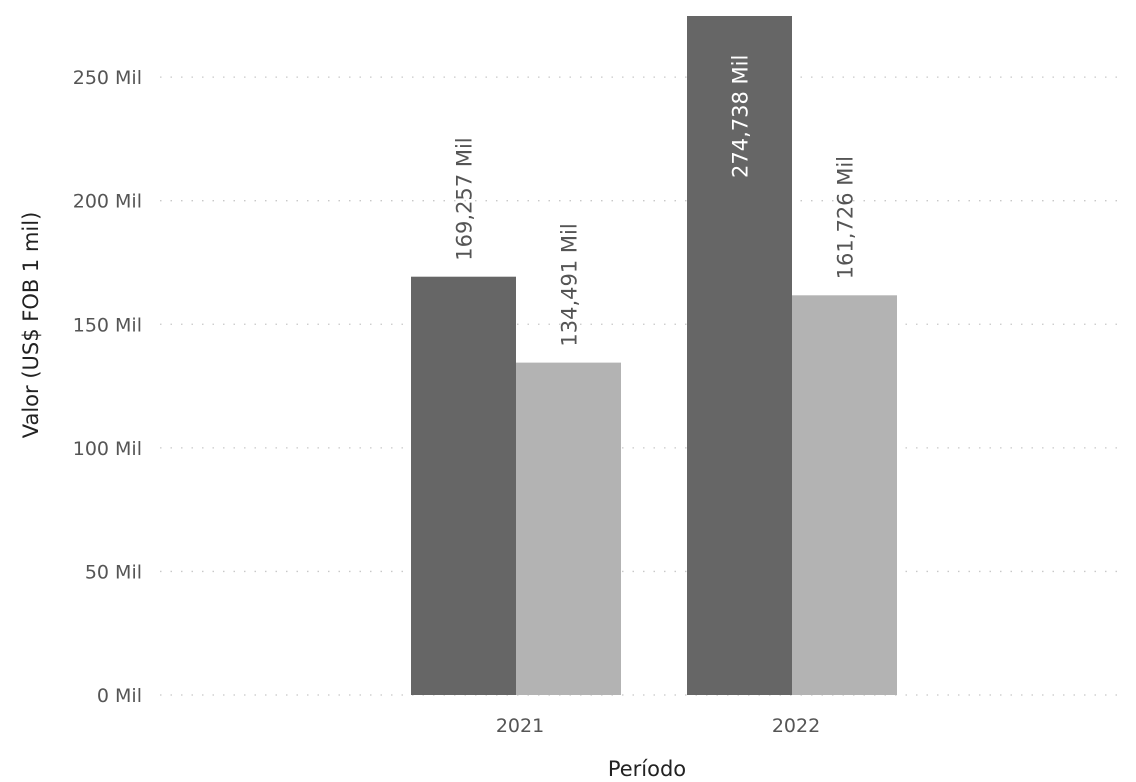 This screenshot has width=1136, height=782. I want to click on x-tick-label: 2021, so click(520, 726).